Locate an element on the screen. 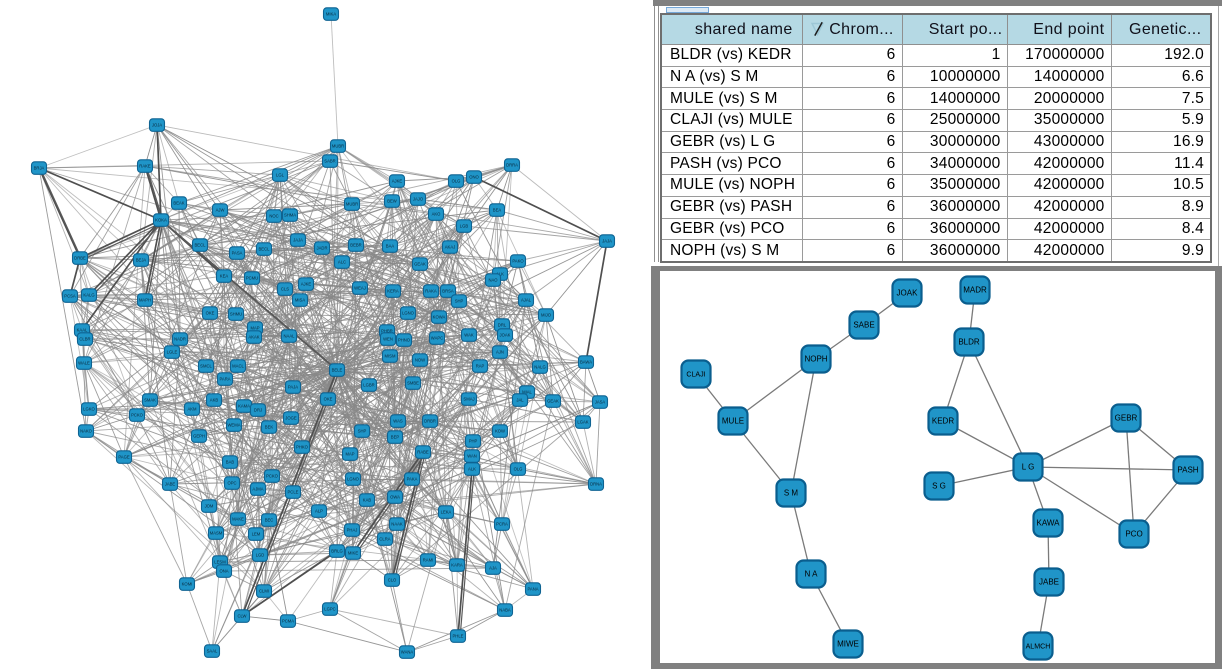 This screenshot has height=669, width=1222. svg-text: ALC is located at coordinates (342, 262).